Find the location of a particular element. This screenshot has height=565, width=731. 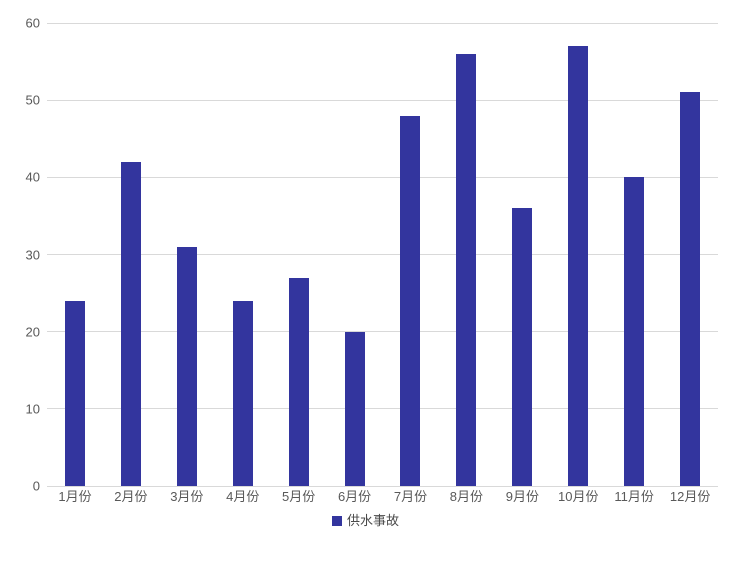

y-tick-label: 20 is located at coordinates (32, 332).